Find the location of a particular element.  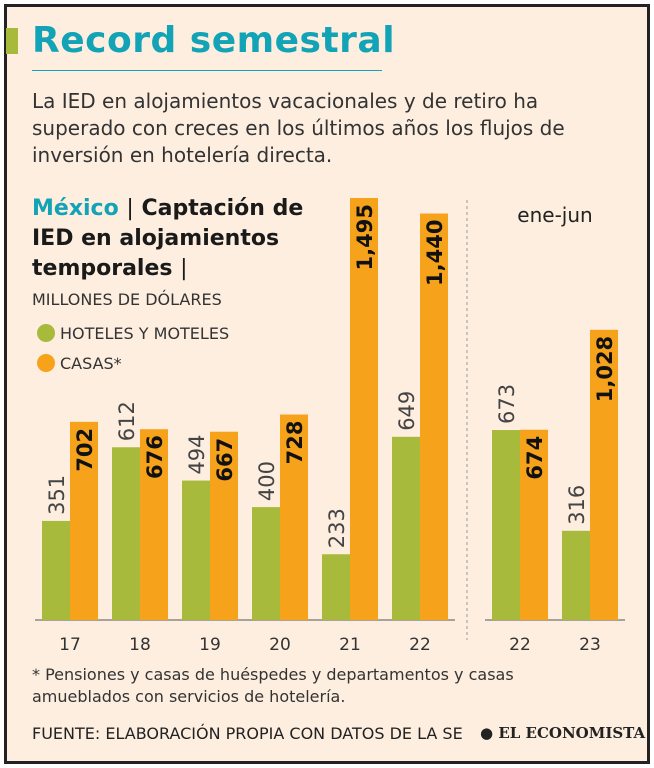

value-label: 676 is located at coordinates (155, 457).